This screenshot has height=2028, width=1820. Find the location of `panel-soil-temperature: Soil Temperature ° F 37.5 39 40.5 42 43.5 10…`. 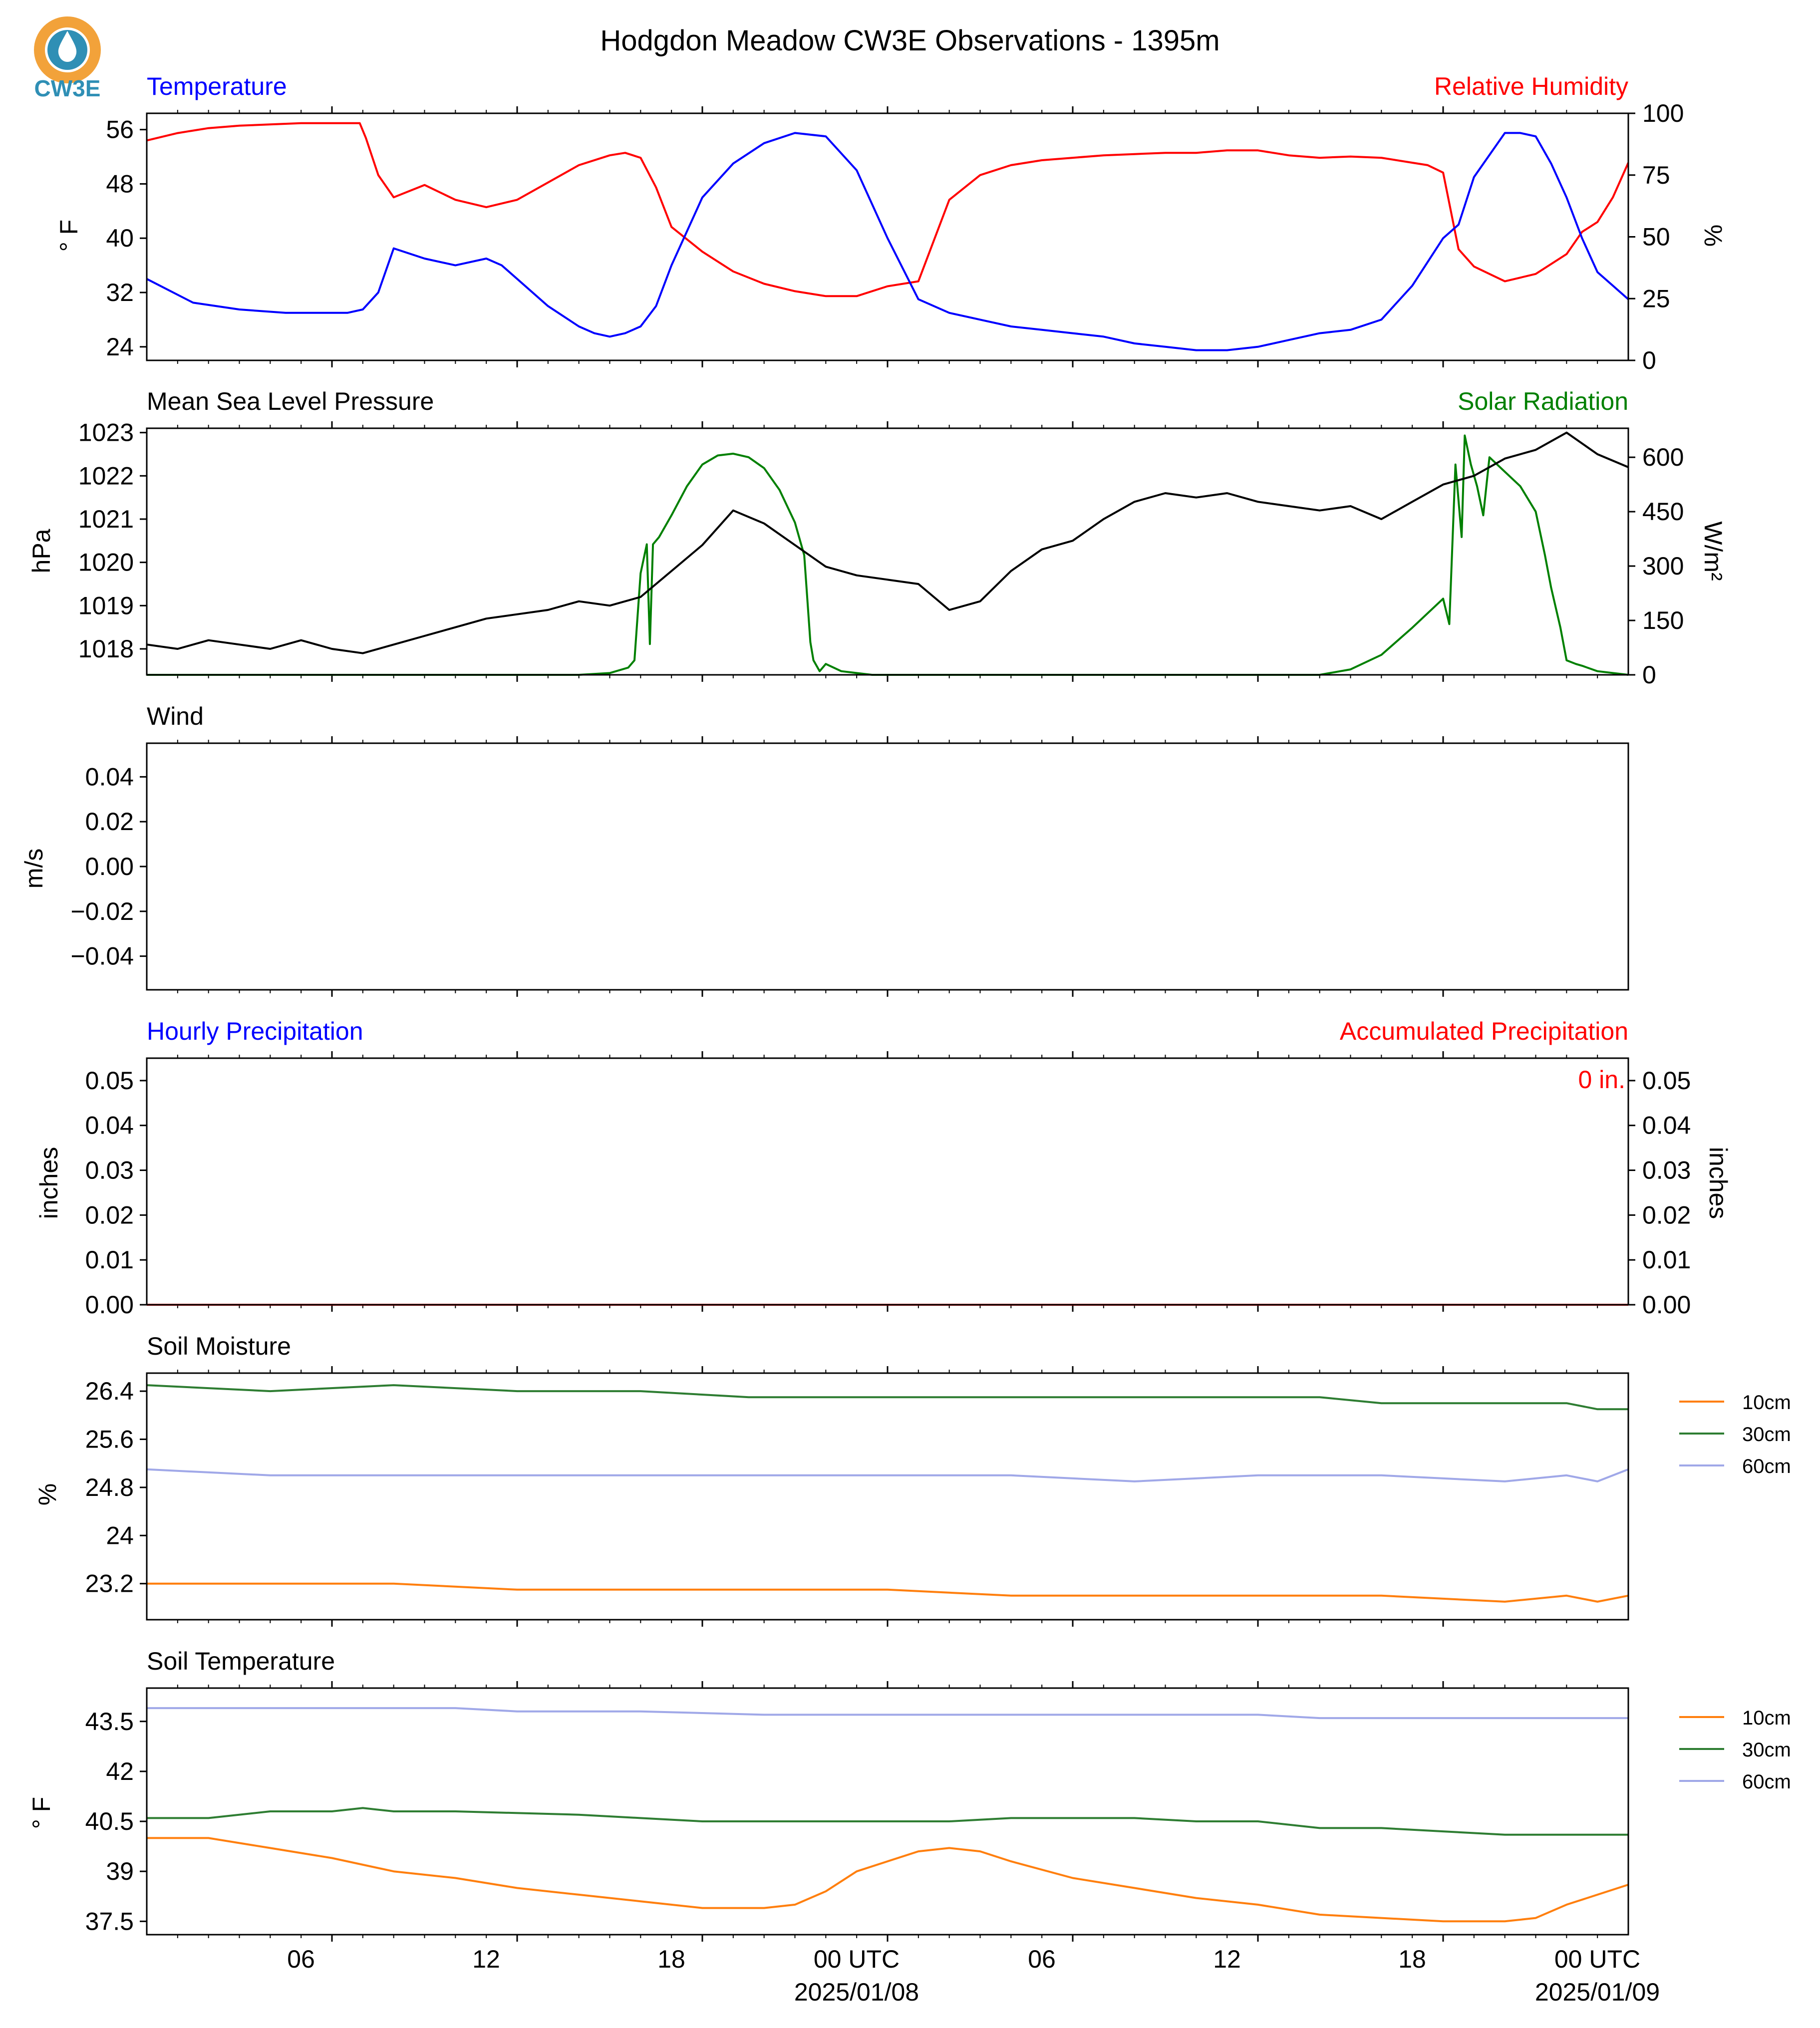

panel-soil-temperature: Soil Temperature ° F 37.5 39 40.5 42 43.5 10… is located at coordinates (909, 1794).